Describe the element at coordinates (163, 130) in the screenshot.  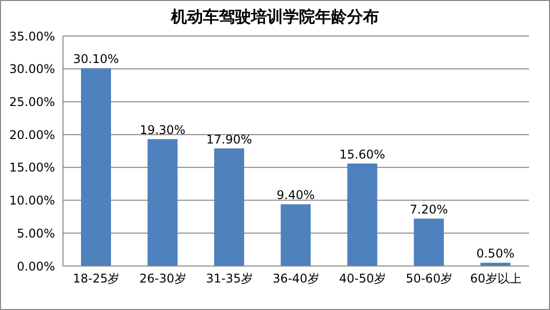
I see `data-label: 19.30%` at that location.